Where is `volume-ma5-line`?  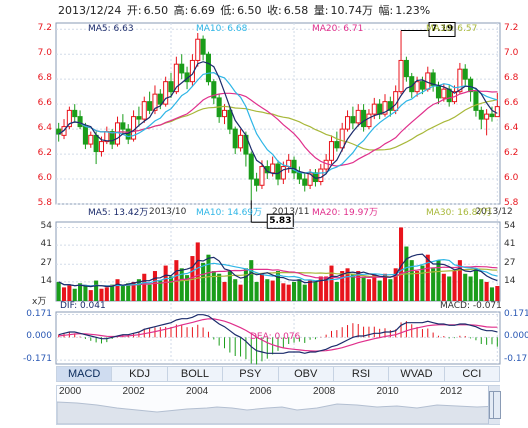
volume-ma5-line is located at coordinates (278, 270).